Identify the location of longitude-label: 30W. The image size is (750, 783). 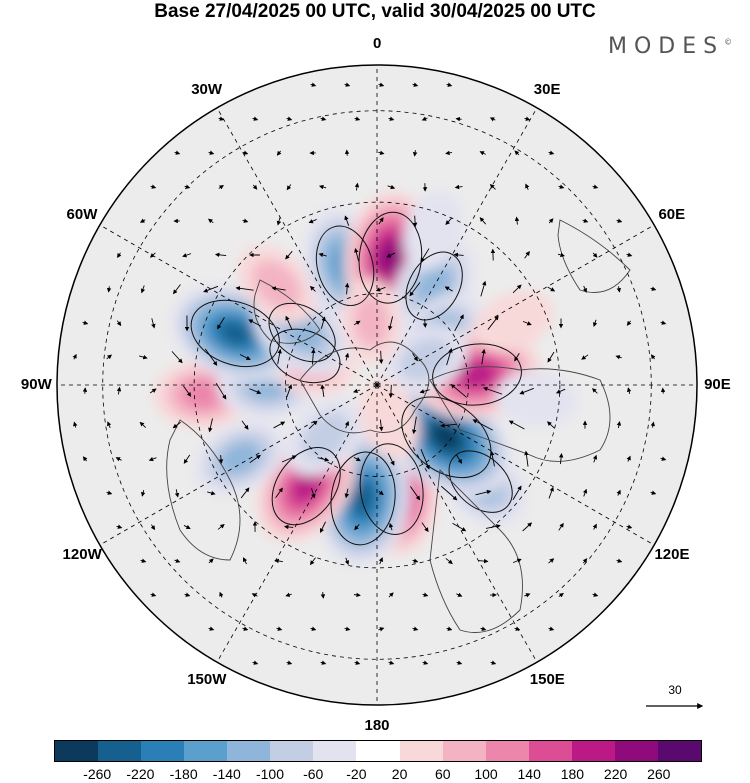
(207, 90).